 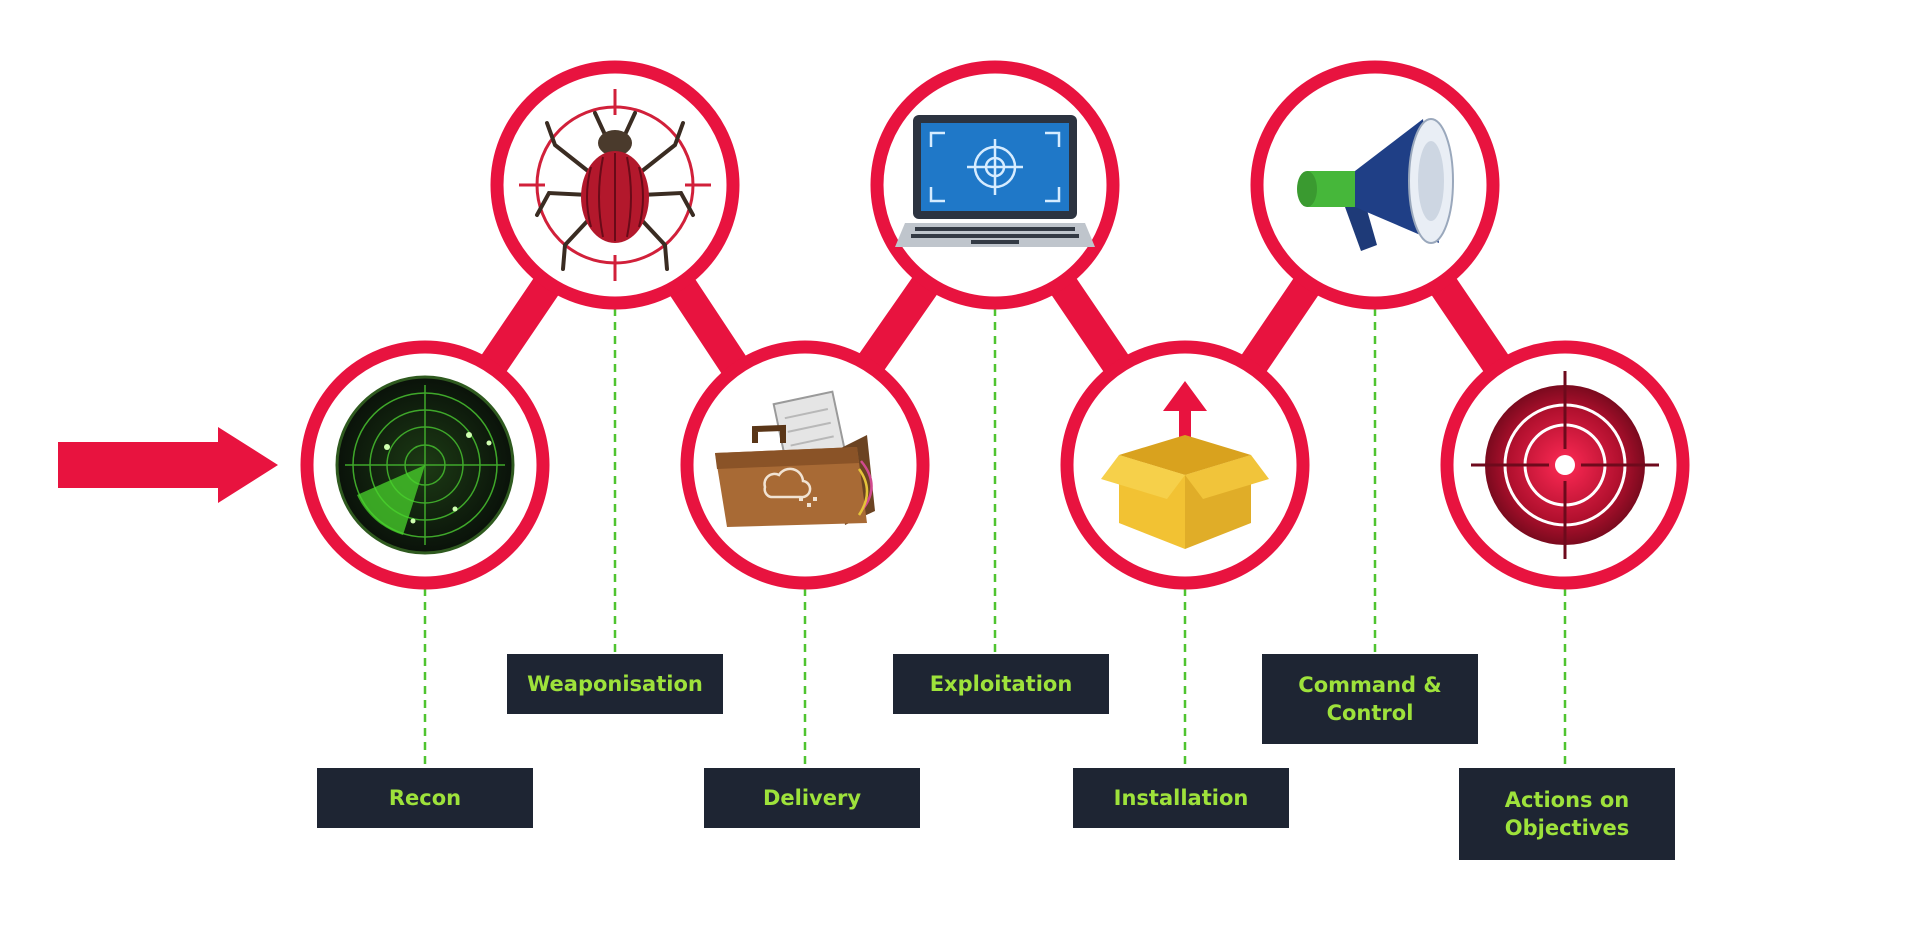 I want to click on label-weaponisation: Weaponisation, so click(x=615, y=684).